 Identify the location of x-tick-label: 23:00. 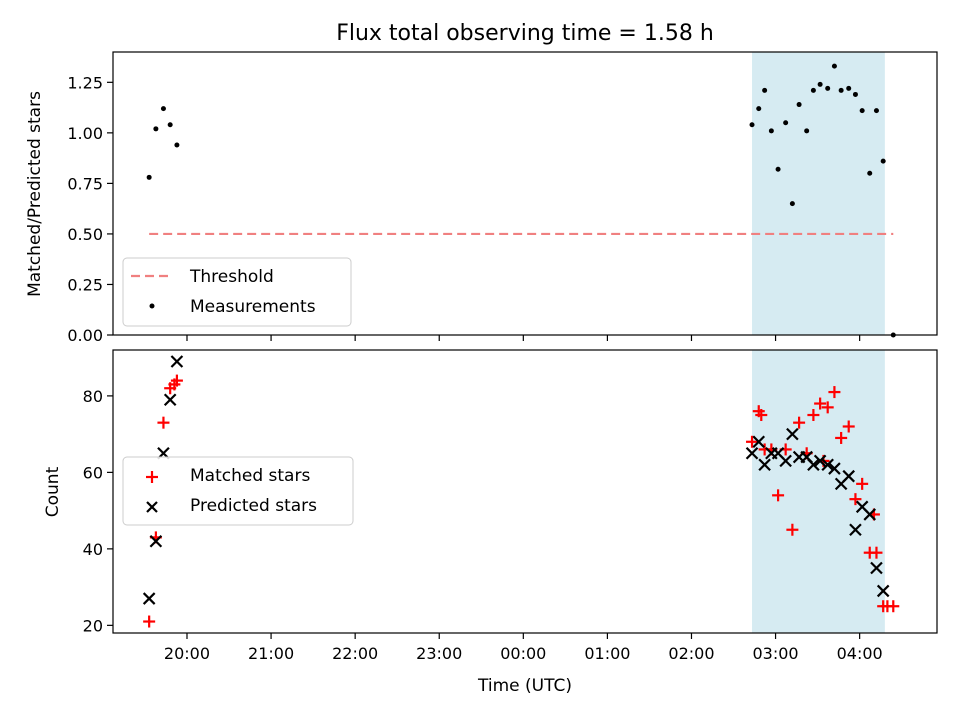
(439, 653).